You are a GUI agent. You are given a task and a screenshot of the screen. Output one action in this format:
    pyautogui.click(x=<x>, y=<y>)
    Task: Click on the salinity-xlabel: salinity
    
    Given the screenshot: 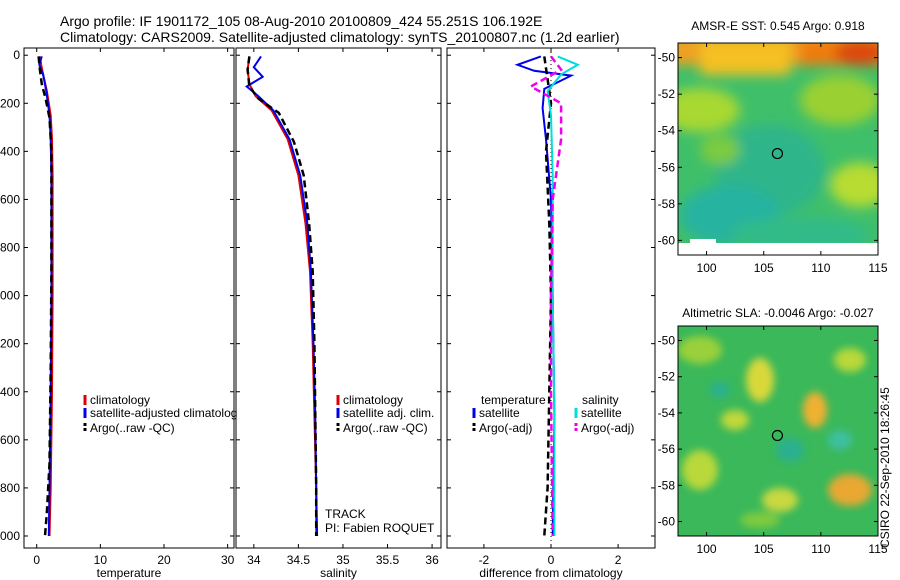 What is the action you would take?
    pyautogui.click(x=338, y=573)
    